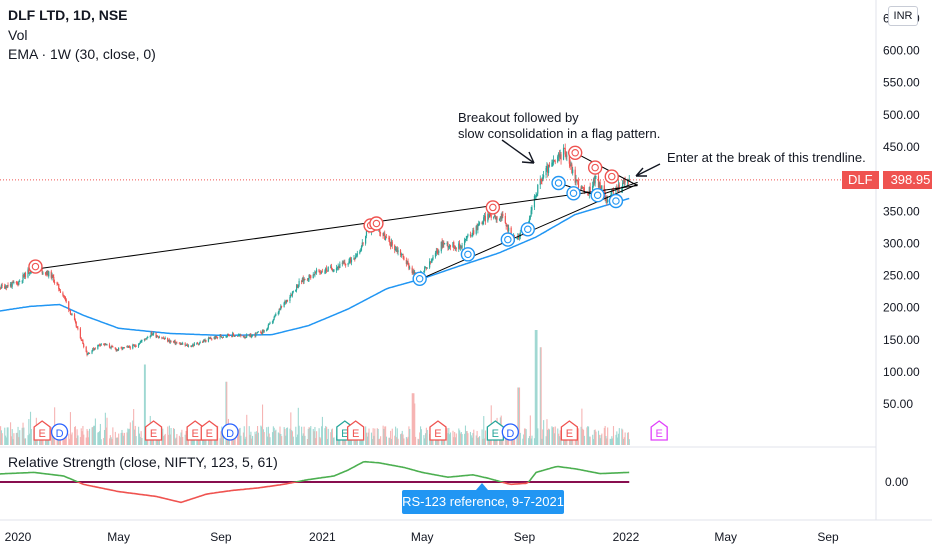 Image resolution: width=932 pixels, height=550 pixels. I want to click on earnings-label: E, so click(41, 434).